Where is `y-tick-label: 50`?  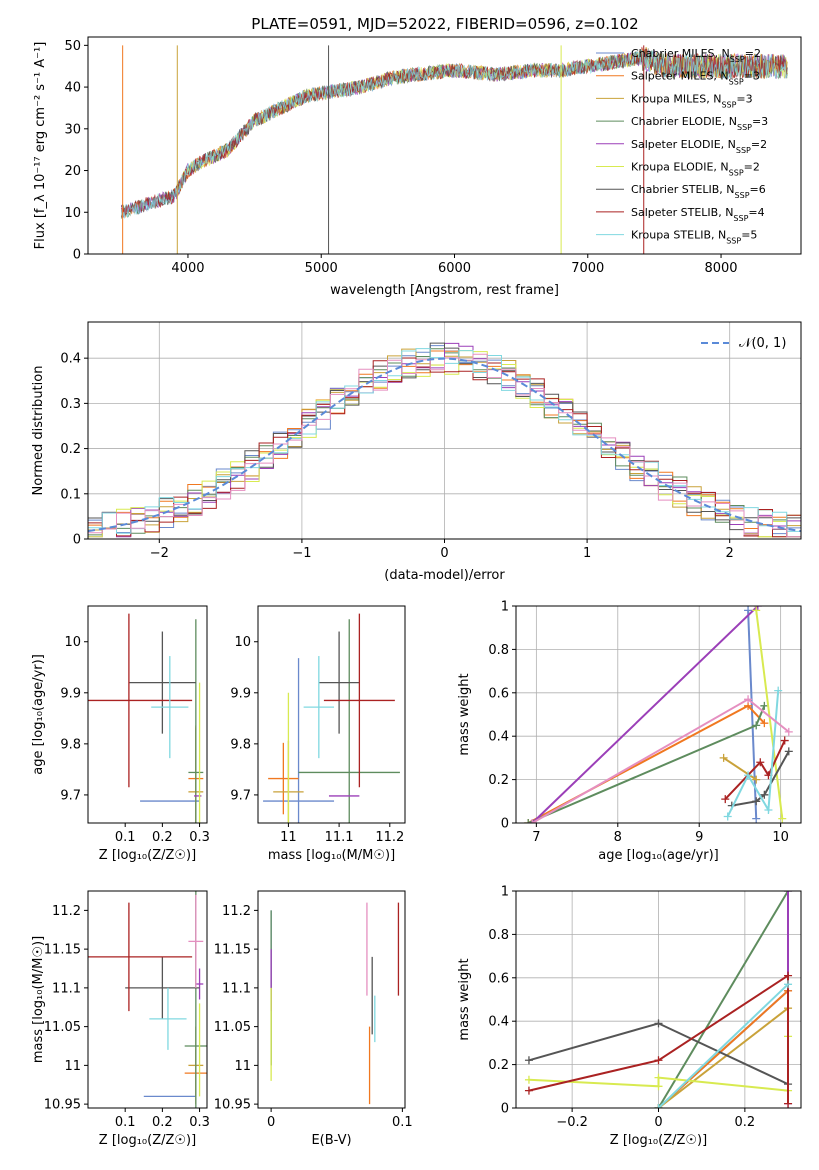
y-tick-label: 50 is located at coordinates (72, 46).